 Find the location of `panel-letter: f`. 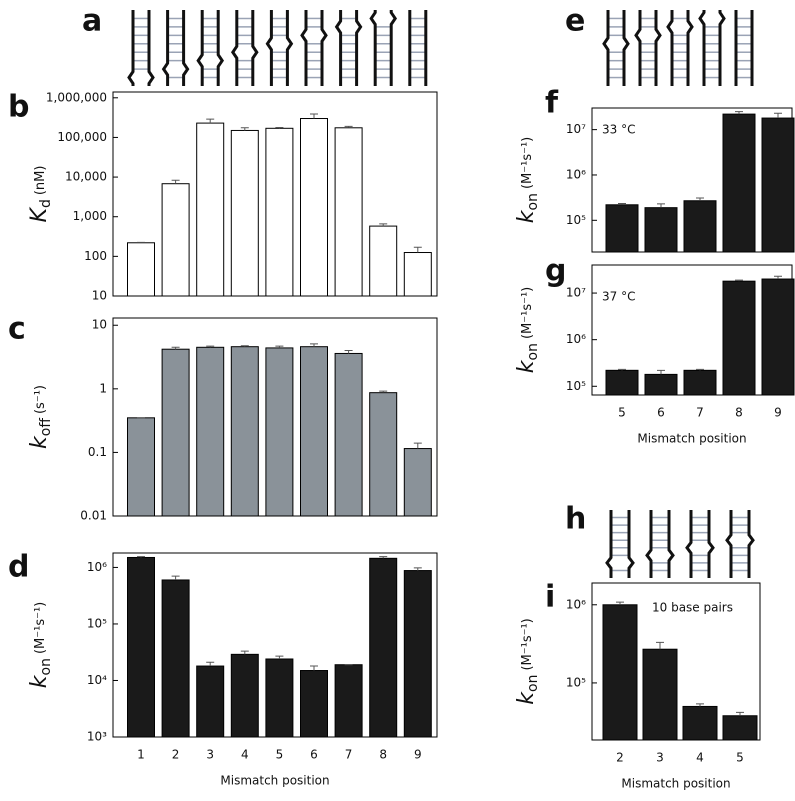

panel-letter: f is located at coordinates (552, 103).